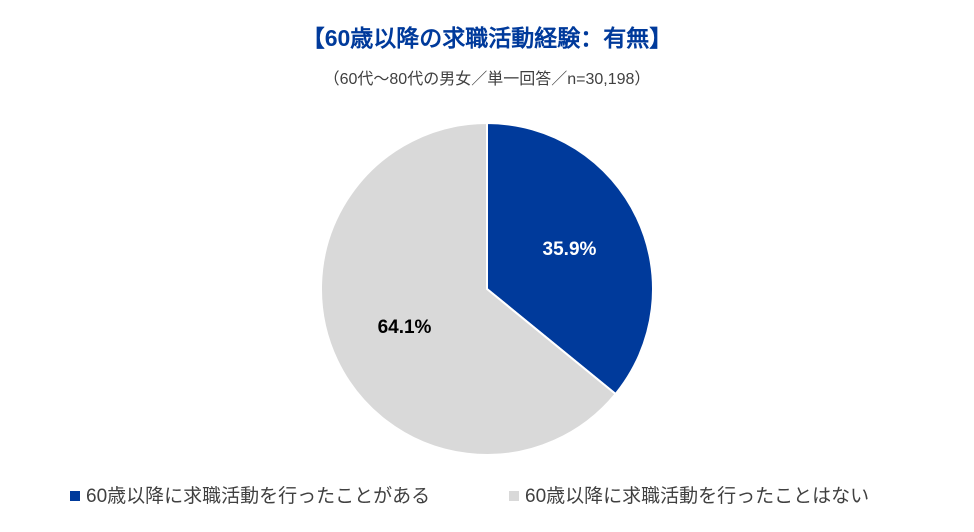 This screenshot has width=974, height=532. Describe the element at coordinates (697, 496) in the screenshot. I see `legend-label: 60歳以降に求職活動を行ったことはない` at that location.